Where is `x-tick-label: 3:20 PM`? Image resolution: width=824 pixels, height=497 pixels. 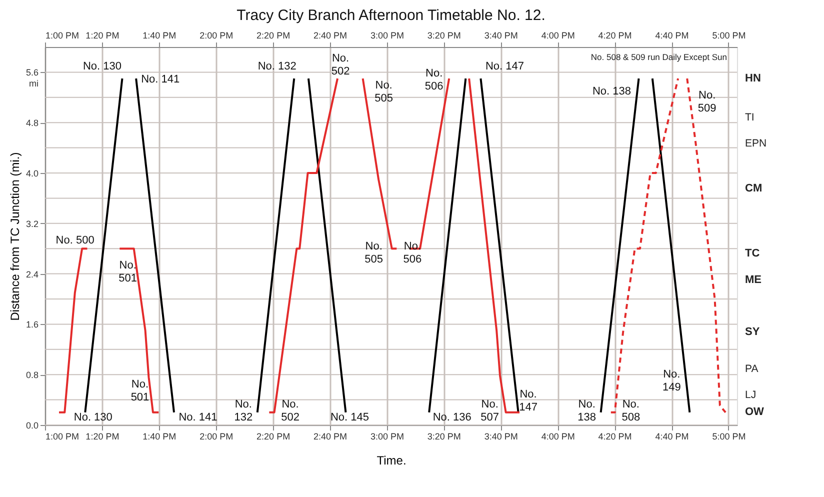 x-tick-label: 3:20 PM is located at coordinates (444, 437).